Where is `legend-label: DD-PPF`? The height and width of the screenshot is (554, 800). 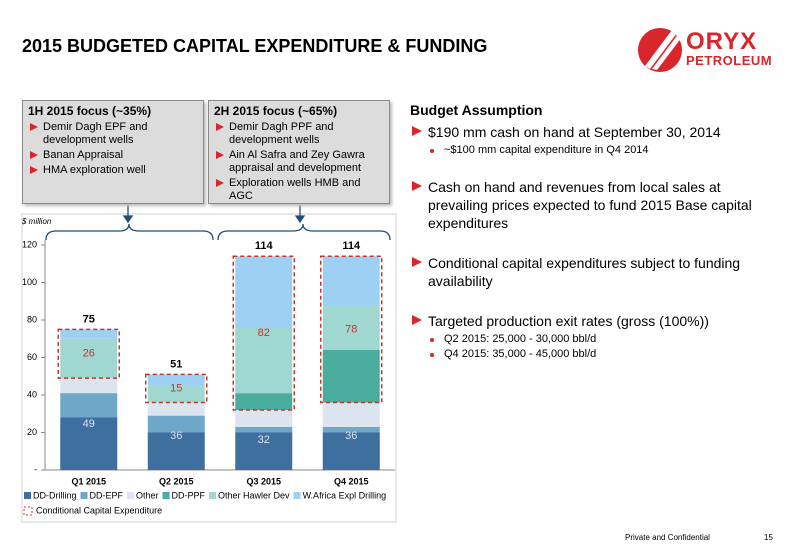 legend-label: DD-PPF is located at coordinates (189, 495).